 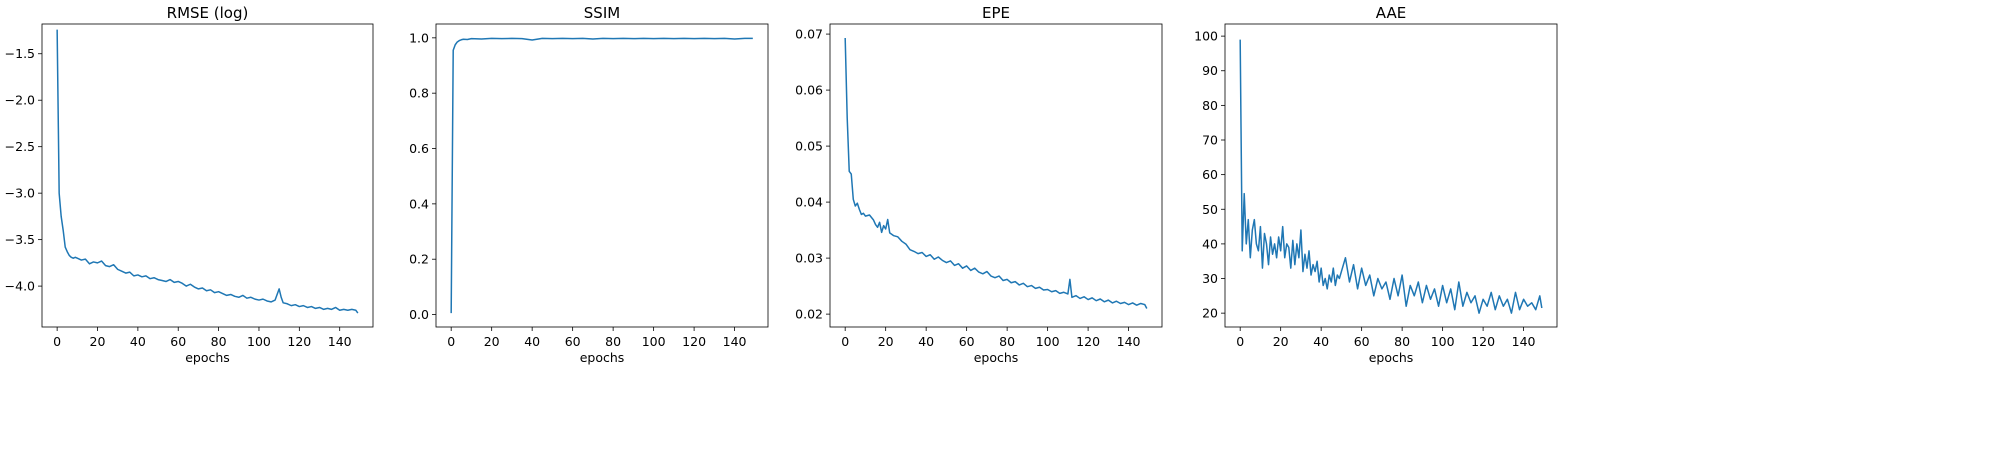 I want to click on y-tick-label: 50, so click(x=1210, y=209).